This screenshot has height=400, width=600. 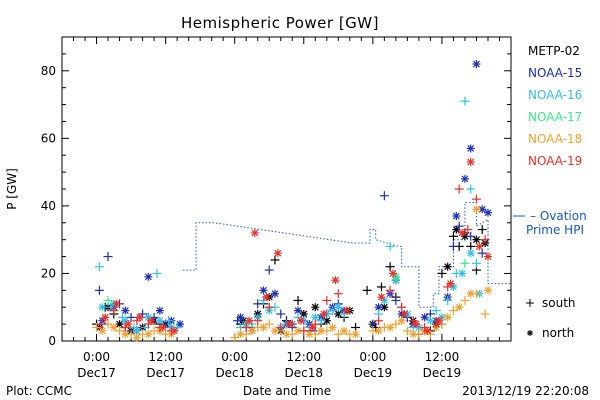 I want to click on x-tick-time-label: 12:00, so click(x=303, y=357).